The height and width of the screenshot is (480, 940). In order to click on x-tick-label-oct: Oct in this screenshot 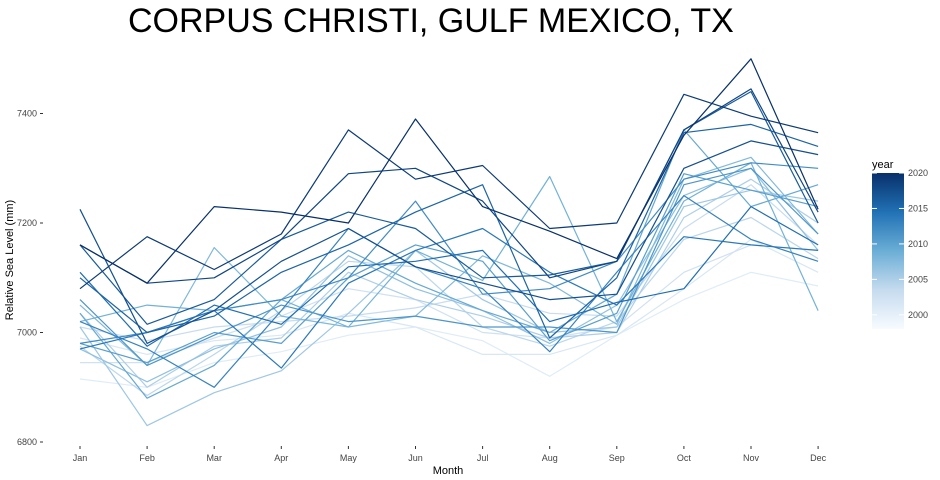, I will do `click(684, 458)`.